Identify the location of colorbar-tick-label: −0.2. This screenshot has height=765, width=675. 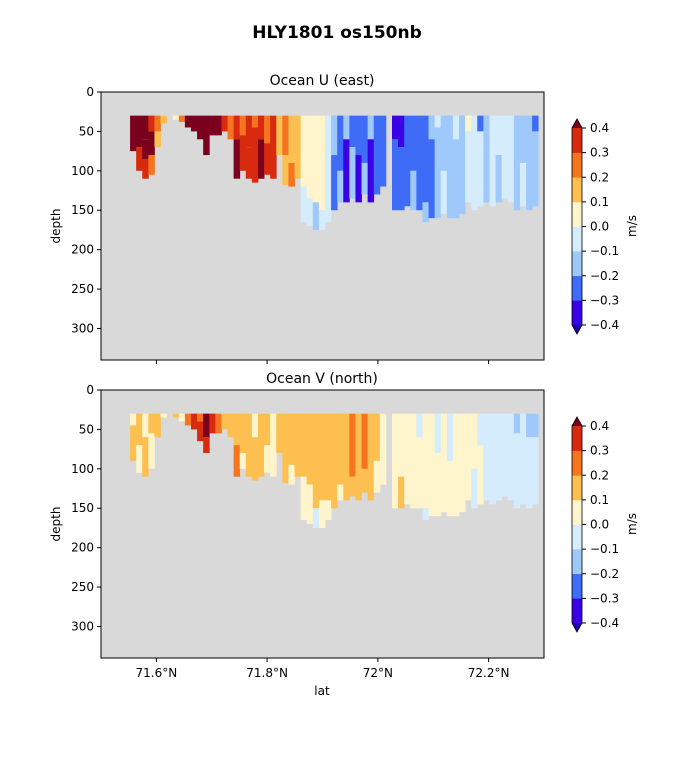
(604, 574).